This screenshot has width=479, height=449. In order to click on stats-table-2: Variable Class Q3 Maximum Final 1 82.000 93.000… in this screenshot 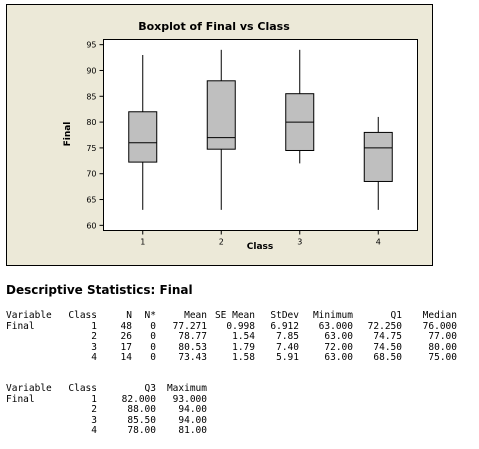, I will do `click(106, 410)`.